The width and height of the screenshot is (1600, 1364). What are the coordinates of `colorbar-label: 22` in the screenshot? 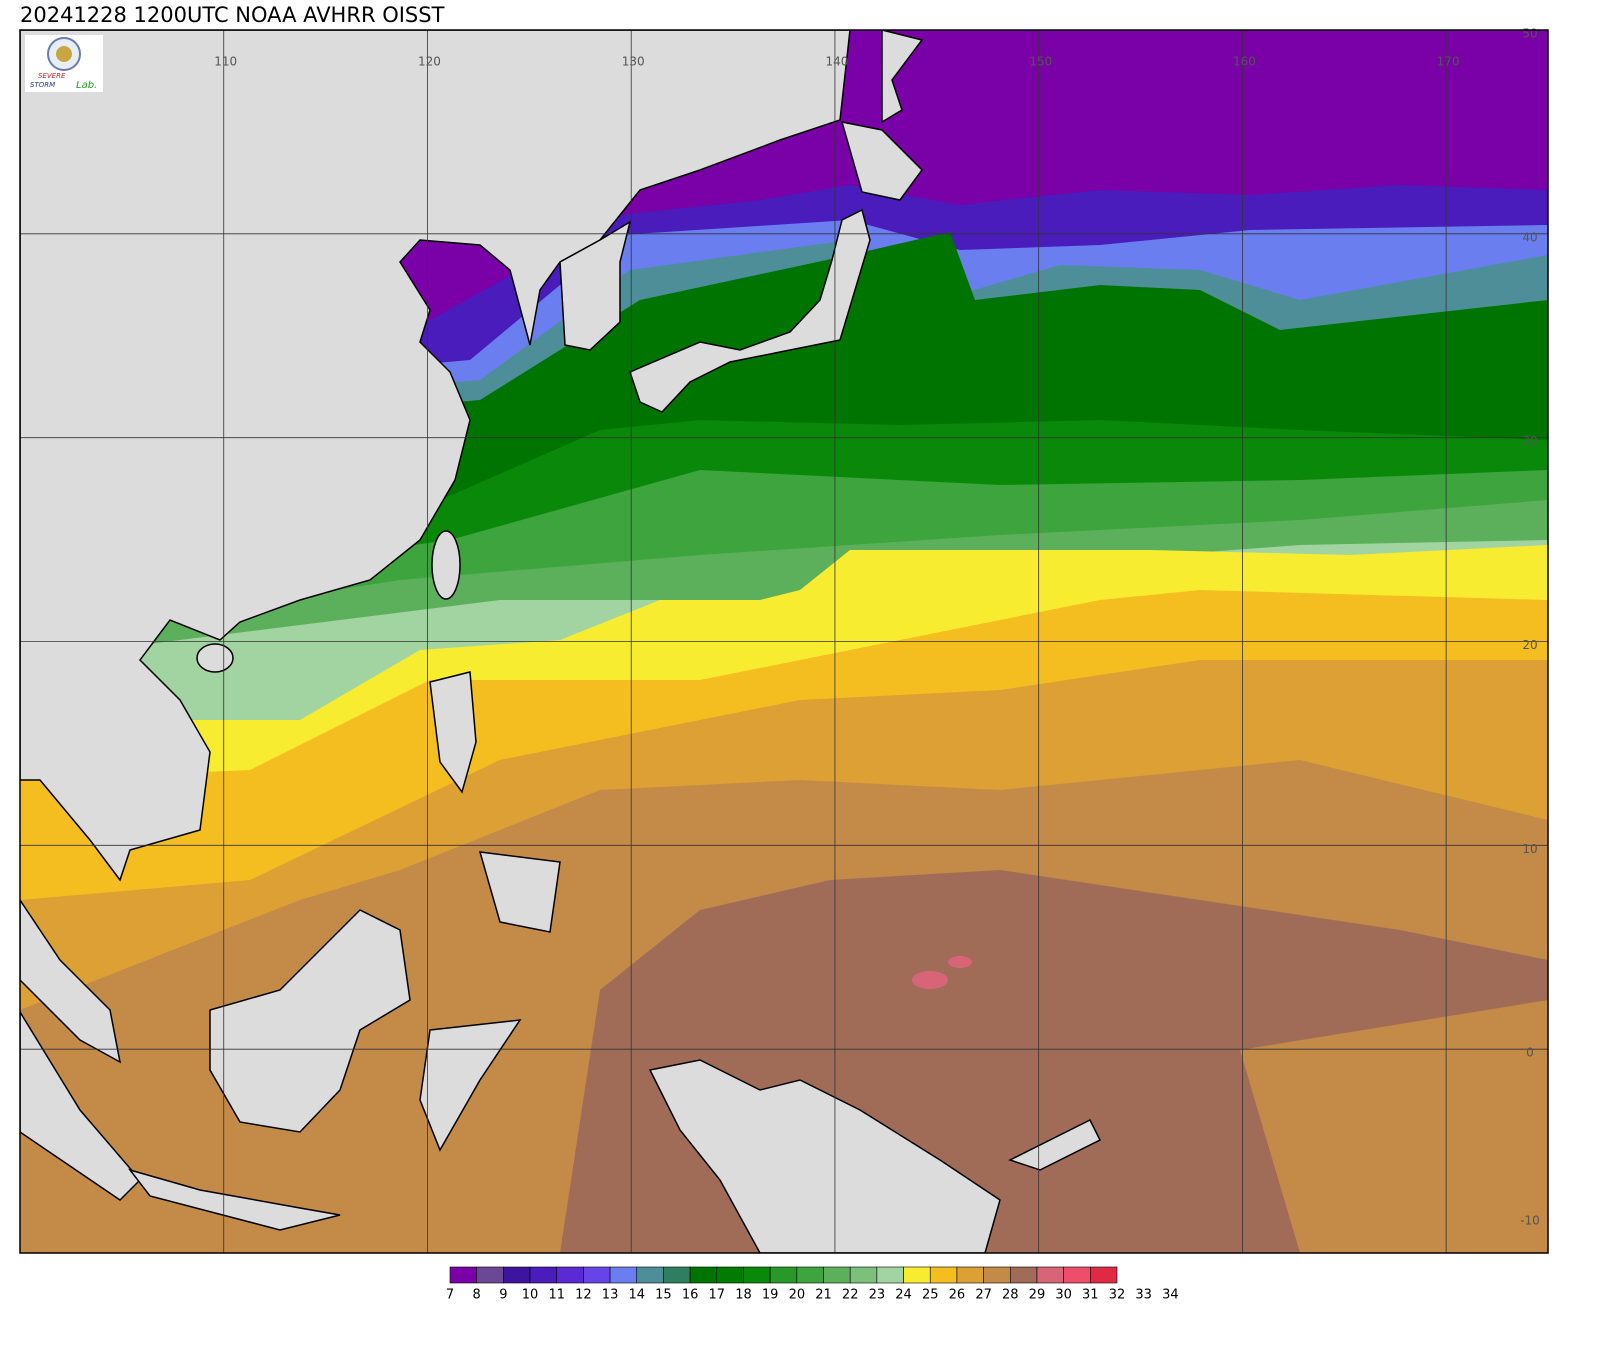 It's located at (850, 1295).